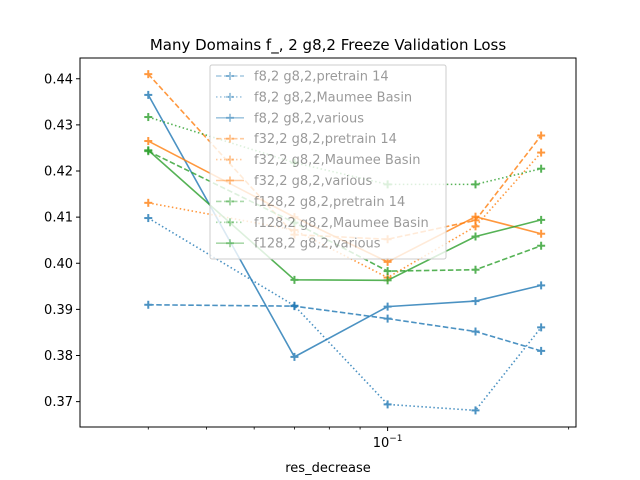 The image size is (640, 480). I want to click on legend-item: f8,2 g8,2,pretrain 14, so click(302, 77).